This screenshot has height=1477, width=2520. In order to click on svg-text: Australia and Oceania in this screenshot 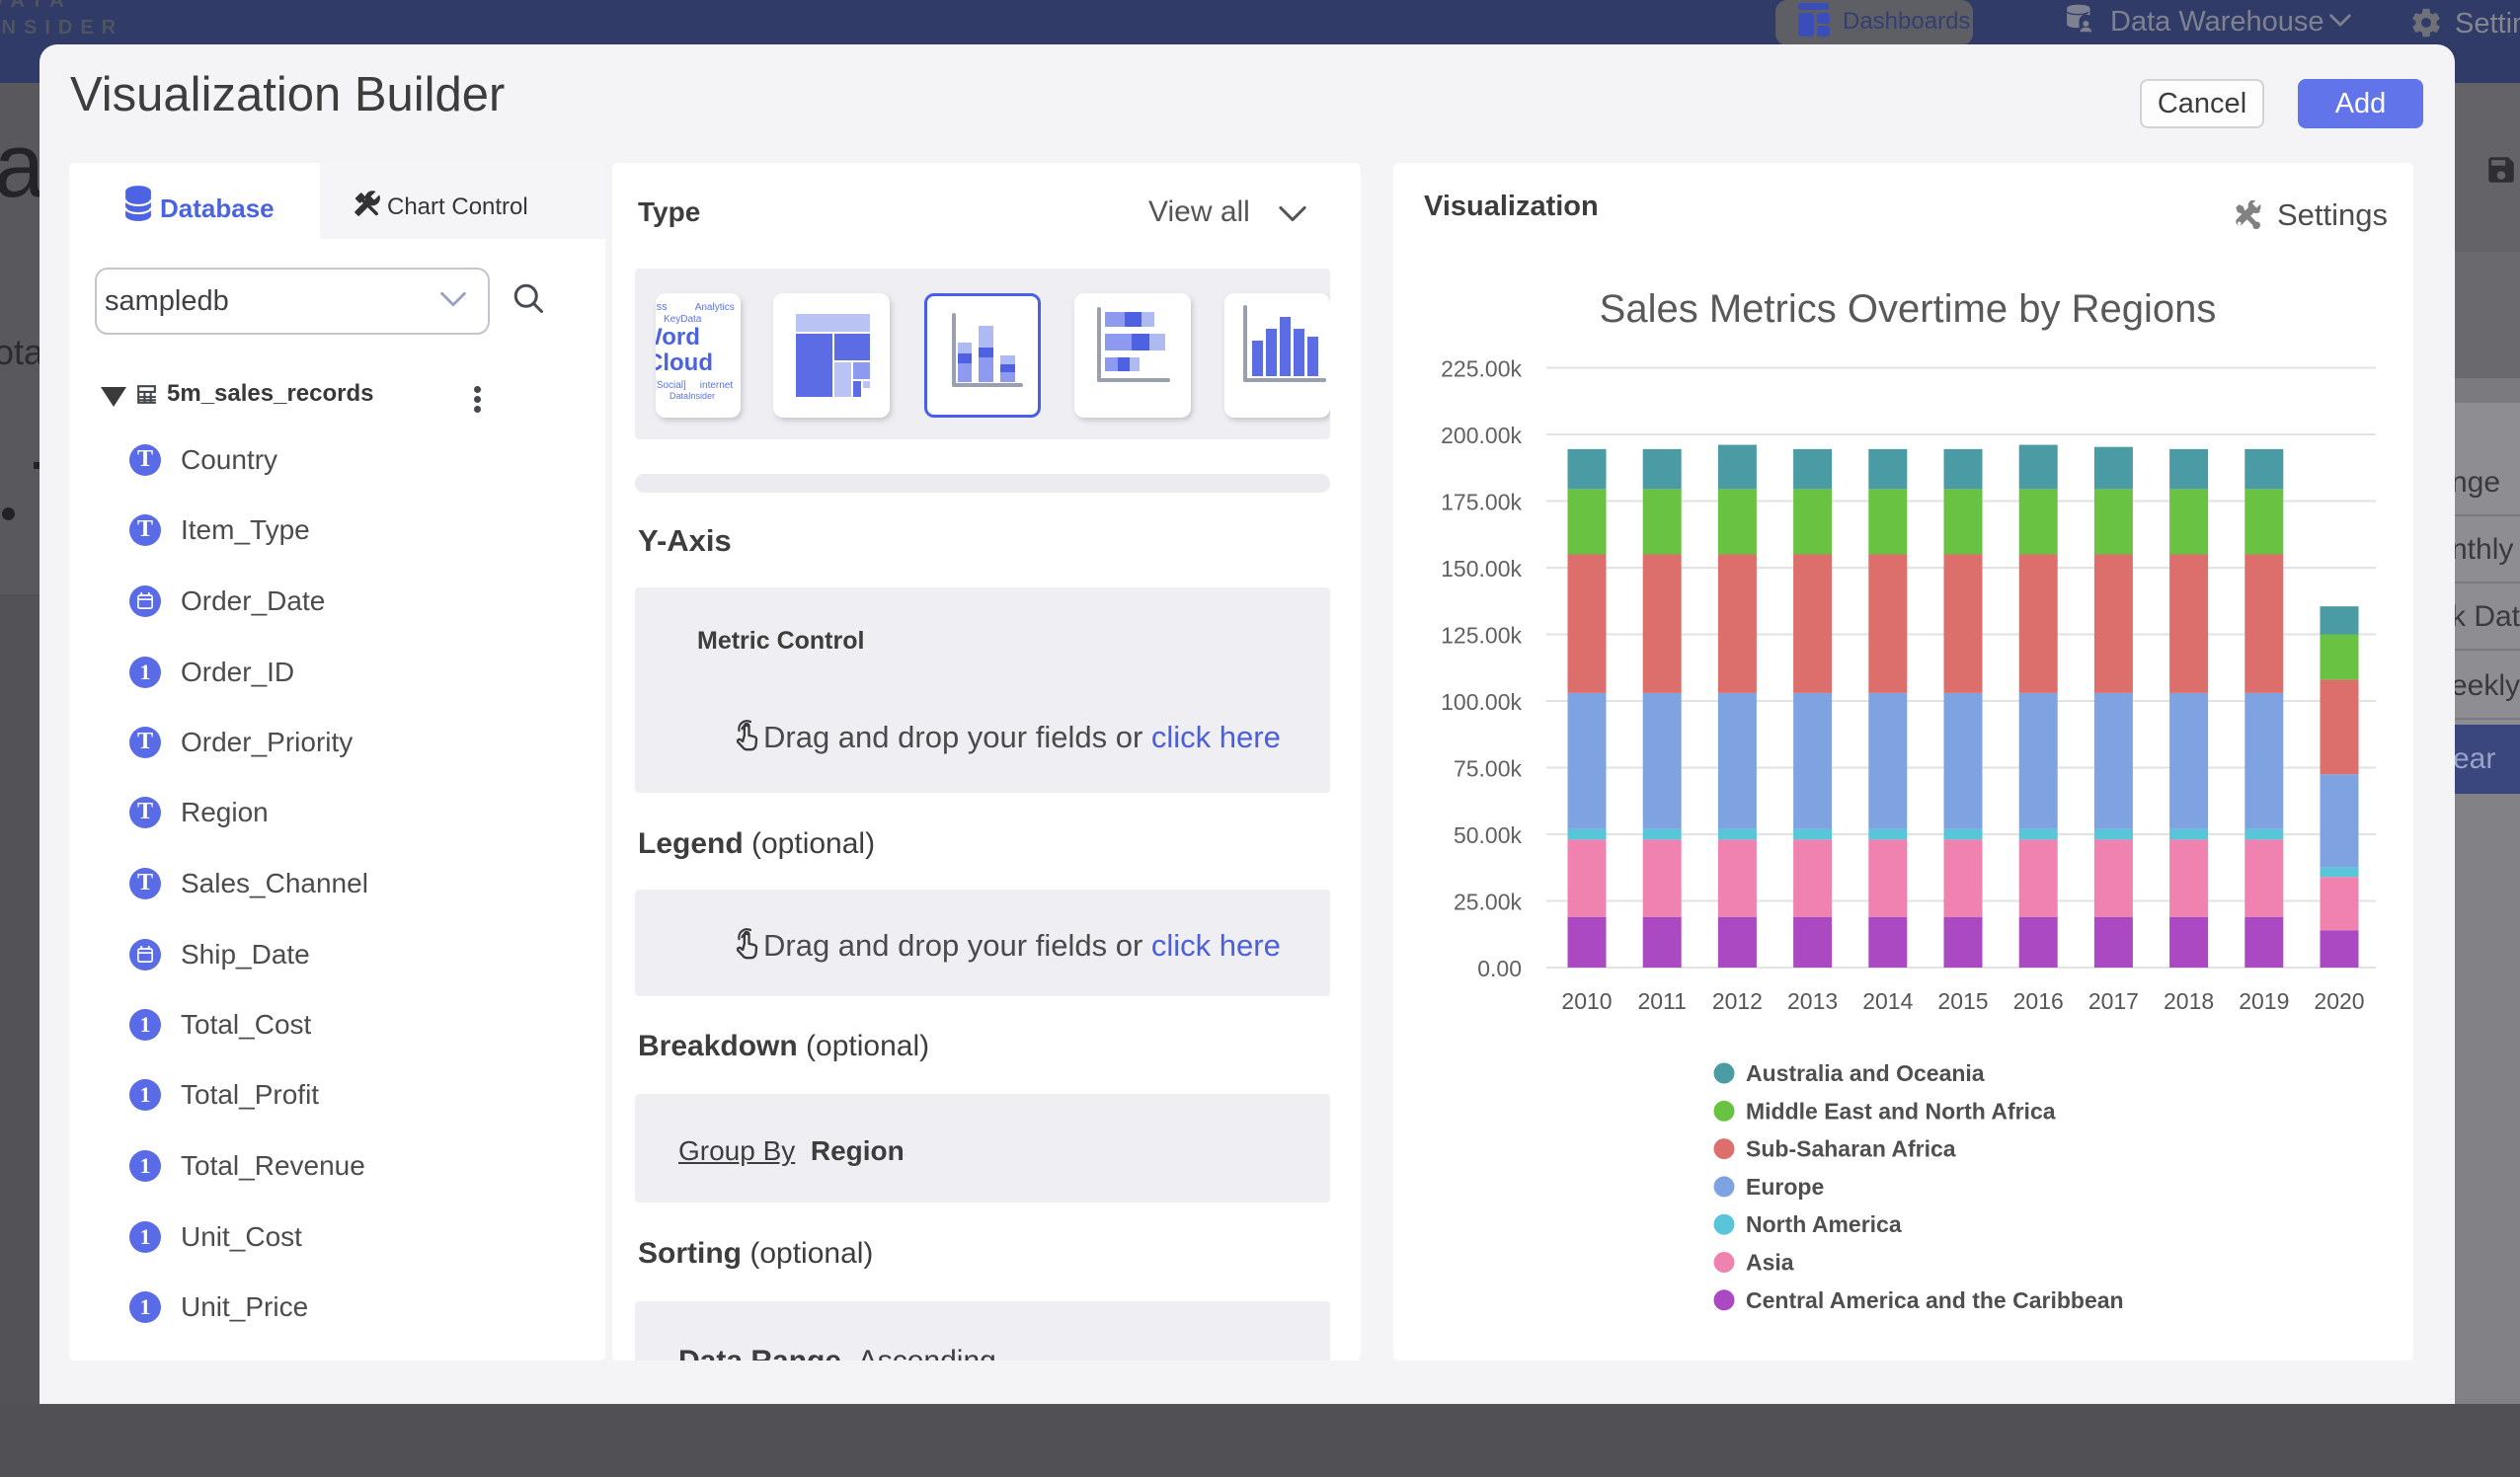, I will do `click(1865, 1073)`.